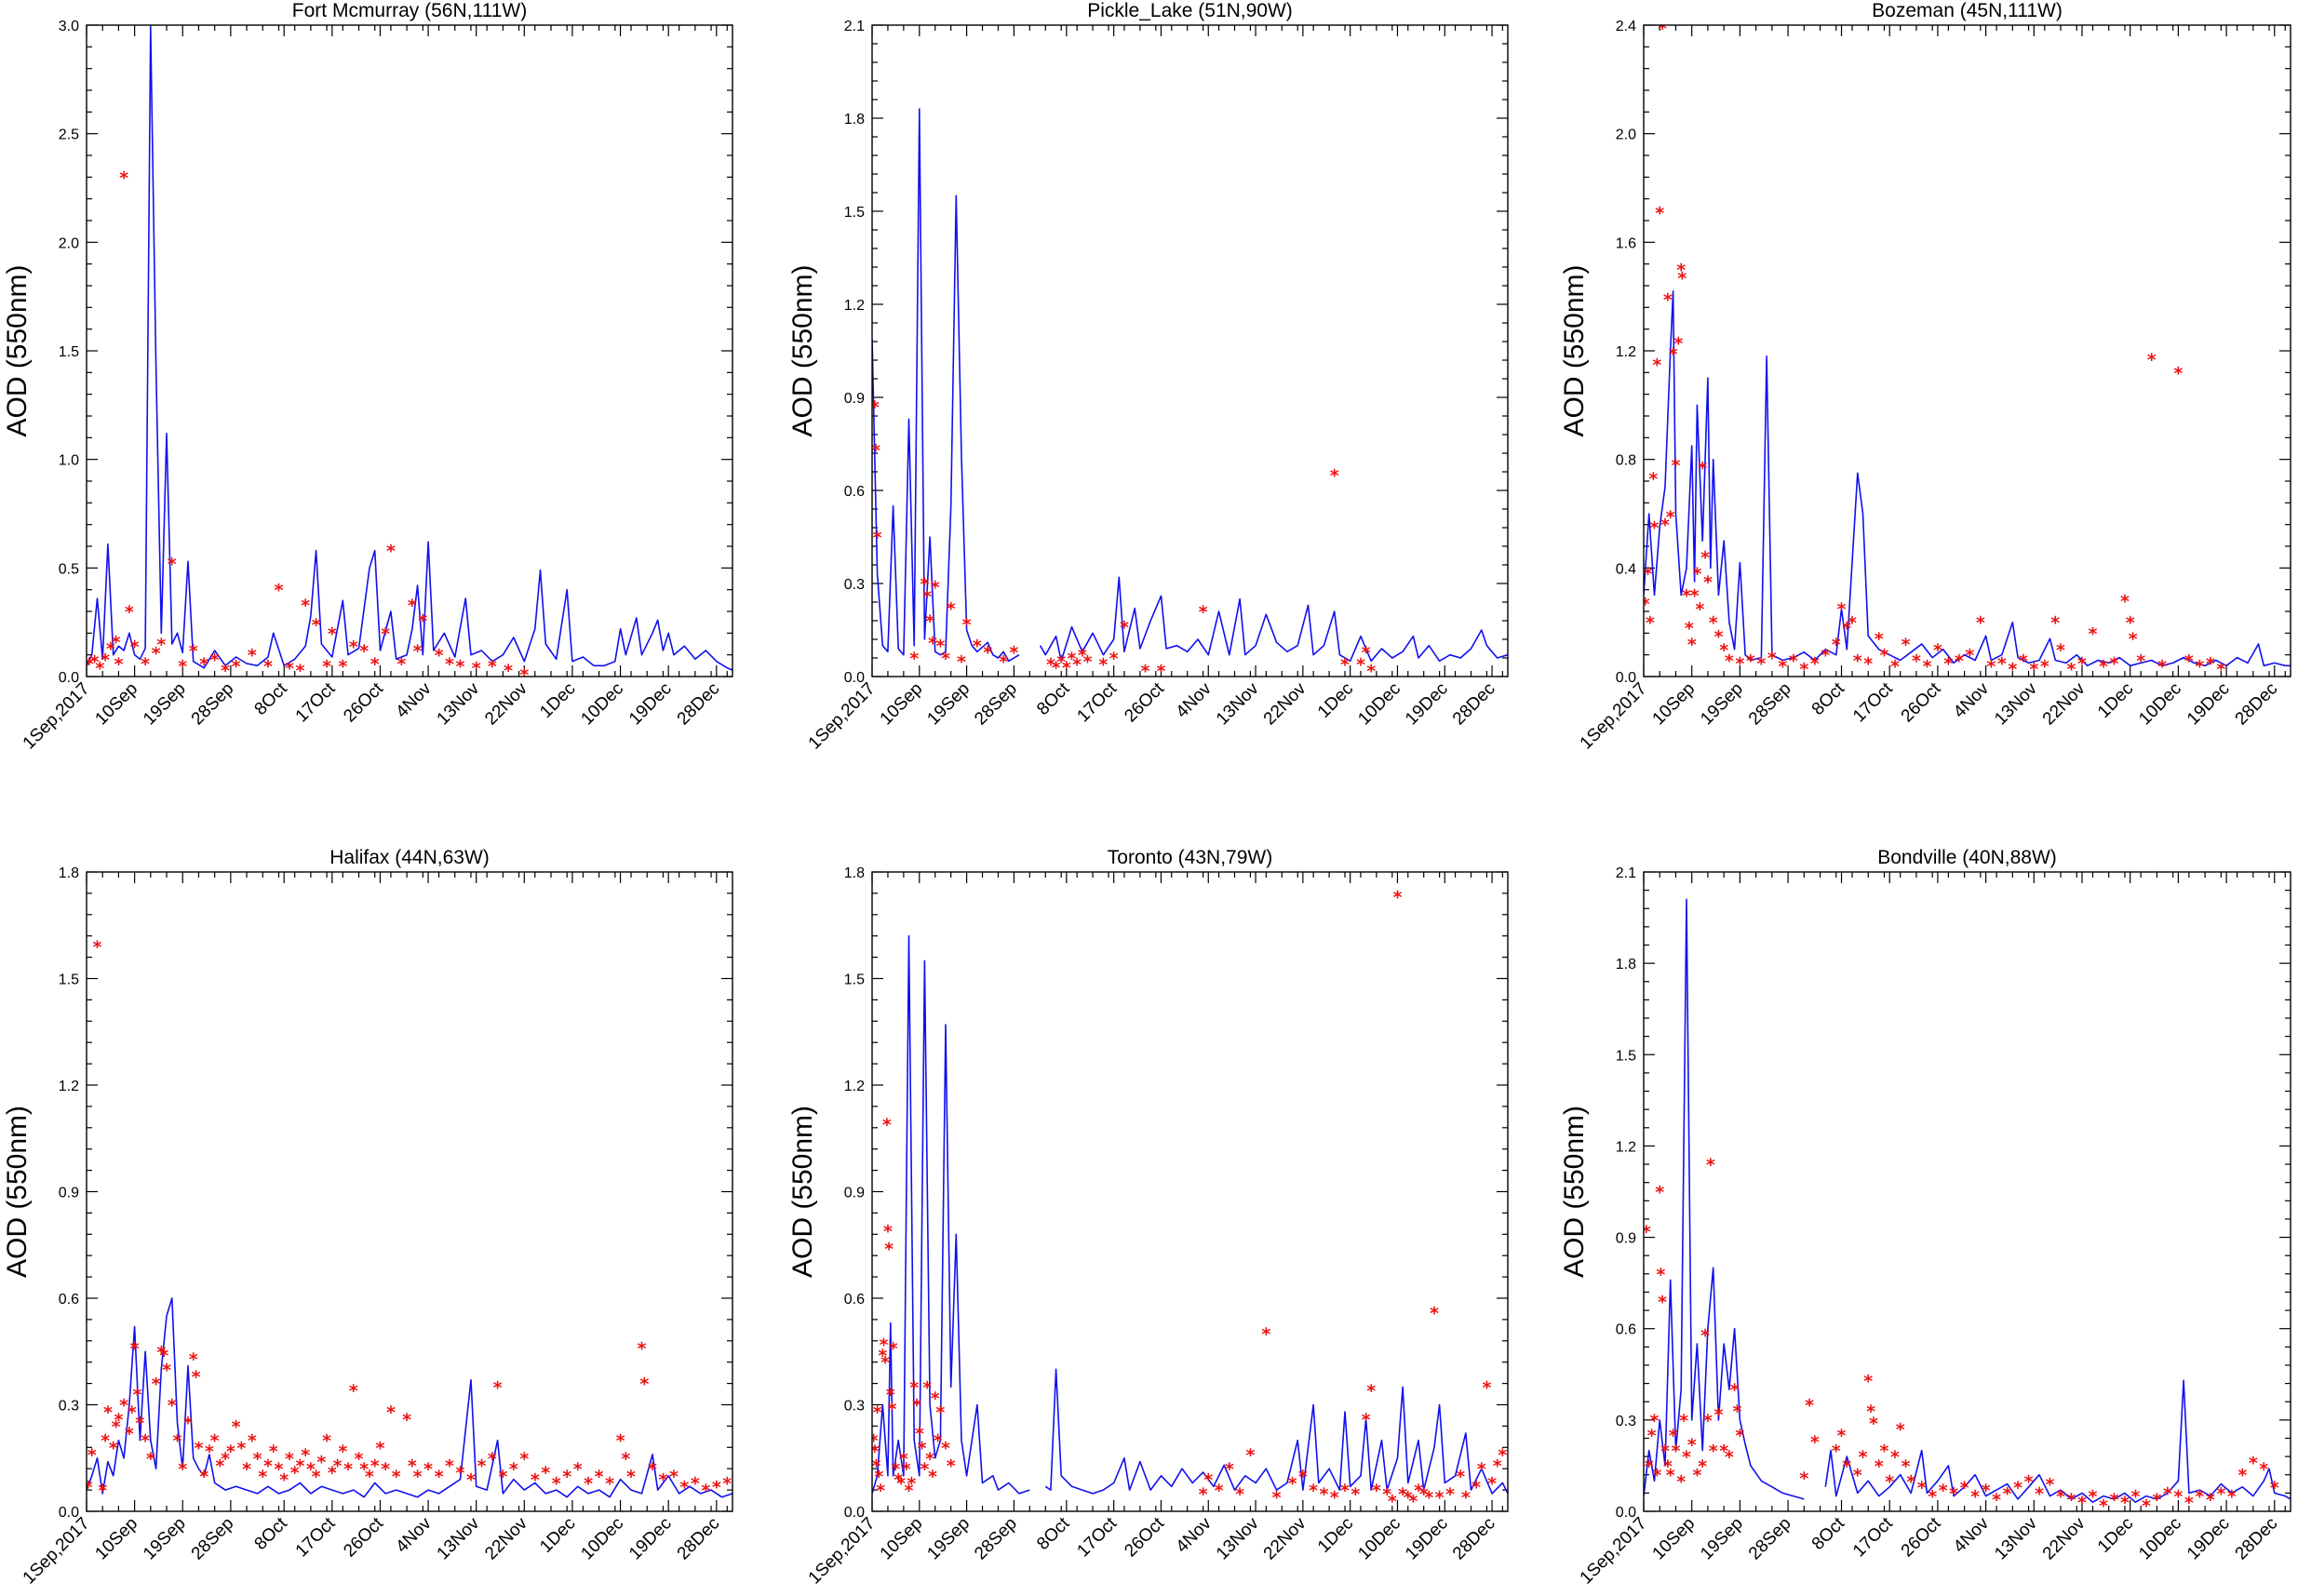 This screenshot has height=1596, width=2298. I want to click on y-tick-label: 0.0, so click(1626, 678).